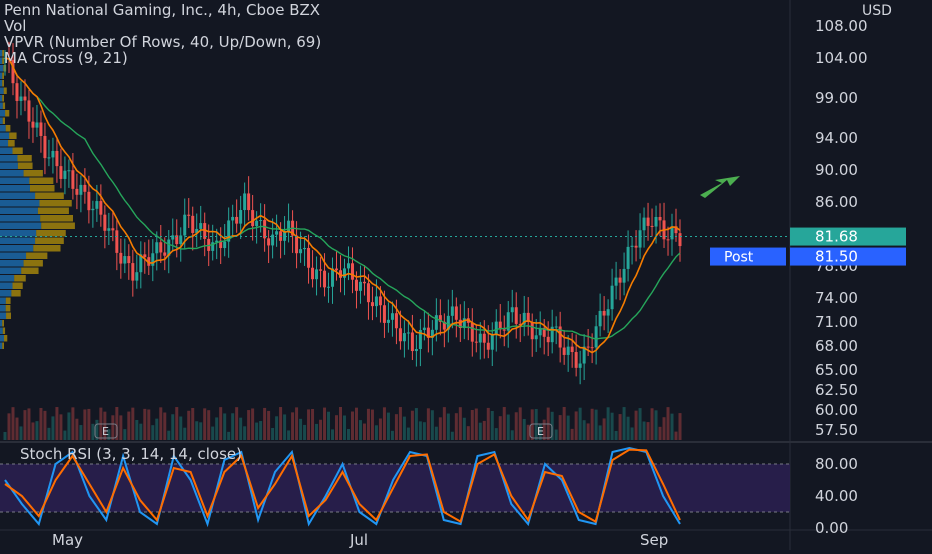  Describe the element at coordinates (836, 202) in the screenshot. I see `price-tick-label: 86.00` at that location.